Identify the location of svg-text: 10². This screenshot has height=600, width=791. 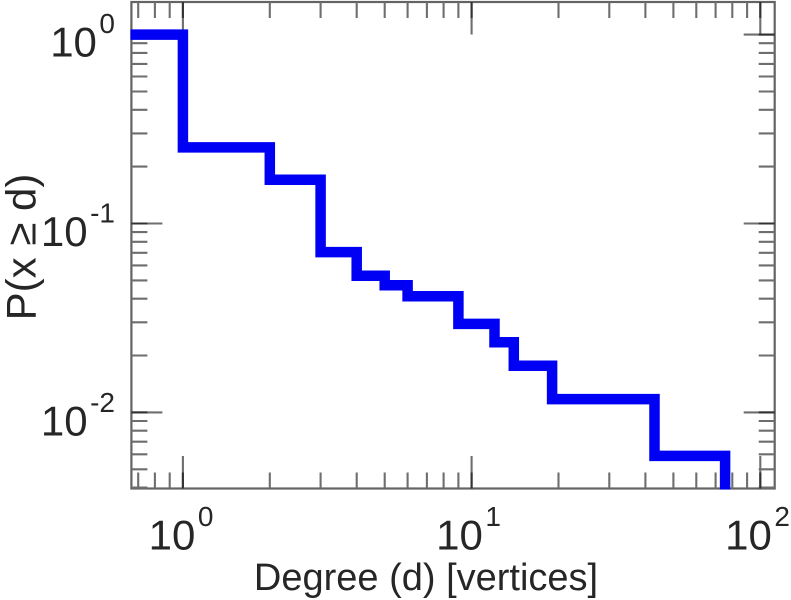
(757, 530).